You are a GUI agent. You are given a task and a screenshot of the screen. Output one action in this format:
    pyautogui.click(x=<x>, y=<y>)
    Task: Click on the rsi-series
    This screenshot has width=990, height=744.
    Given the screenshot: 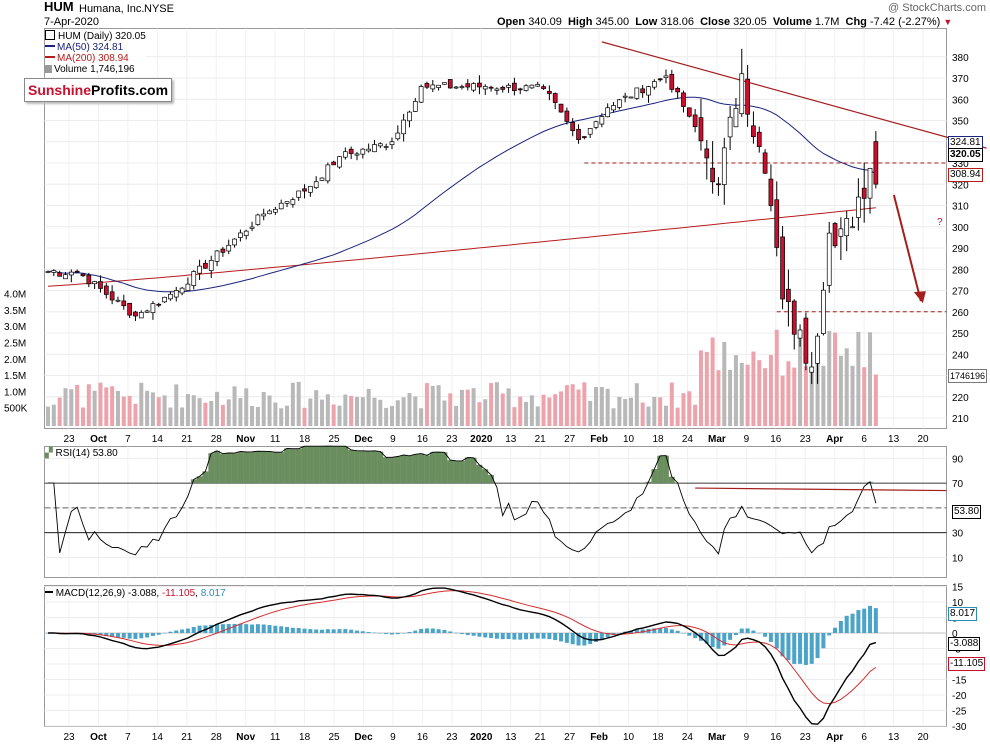 What is the action you would take?
    pyautogui.click(x=495, y=500)
    